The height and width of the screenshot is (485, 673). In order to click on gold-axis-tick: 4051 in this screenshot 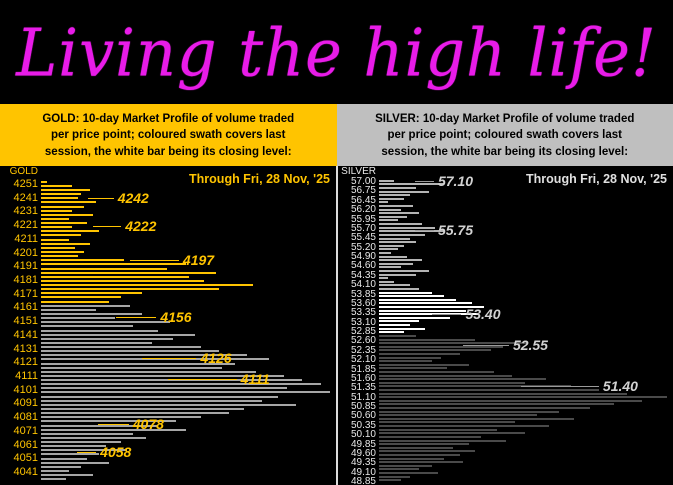, I will do `click(25, 458)`.